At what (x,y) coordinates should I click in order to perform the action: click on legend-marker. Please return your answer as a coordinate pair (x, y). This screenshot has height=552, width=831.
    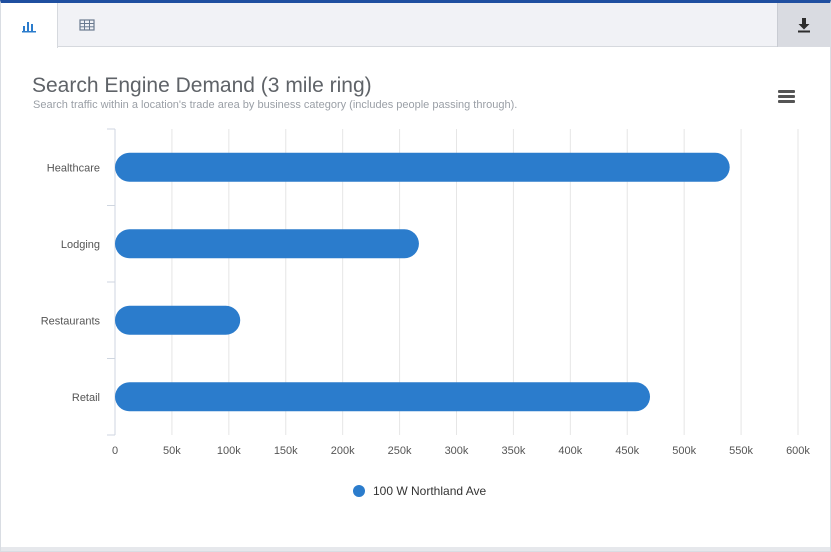
    Looking at the image, I should click on (359, 491).